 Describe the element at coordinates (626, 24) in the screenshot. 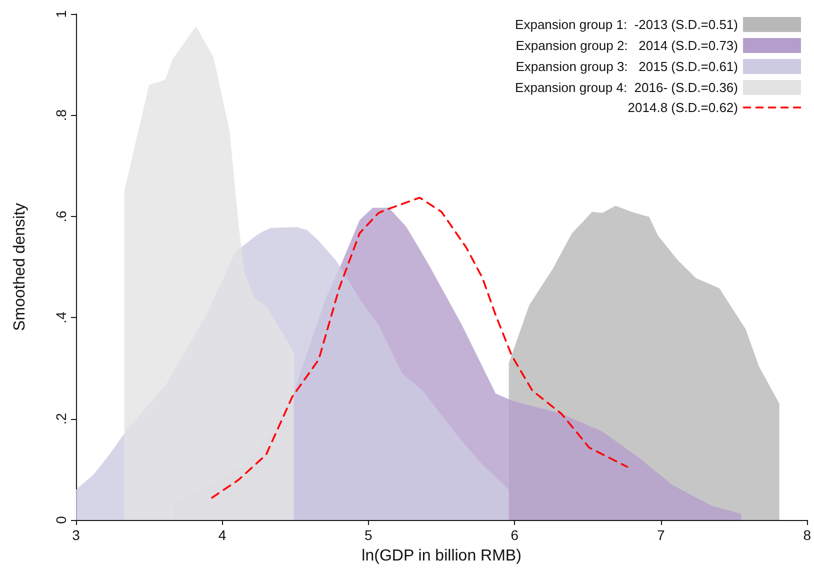

I see `legend-label: Expansion group 1: -2013 (S.D.=0.51)` at that location.